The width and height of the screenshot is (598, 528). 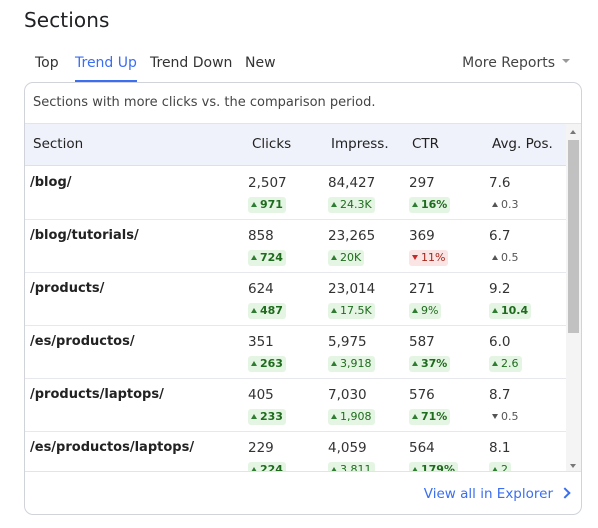 I want to click on delta-badge: 37%, so click(x=430, y=364).